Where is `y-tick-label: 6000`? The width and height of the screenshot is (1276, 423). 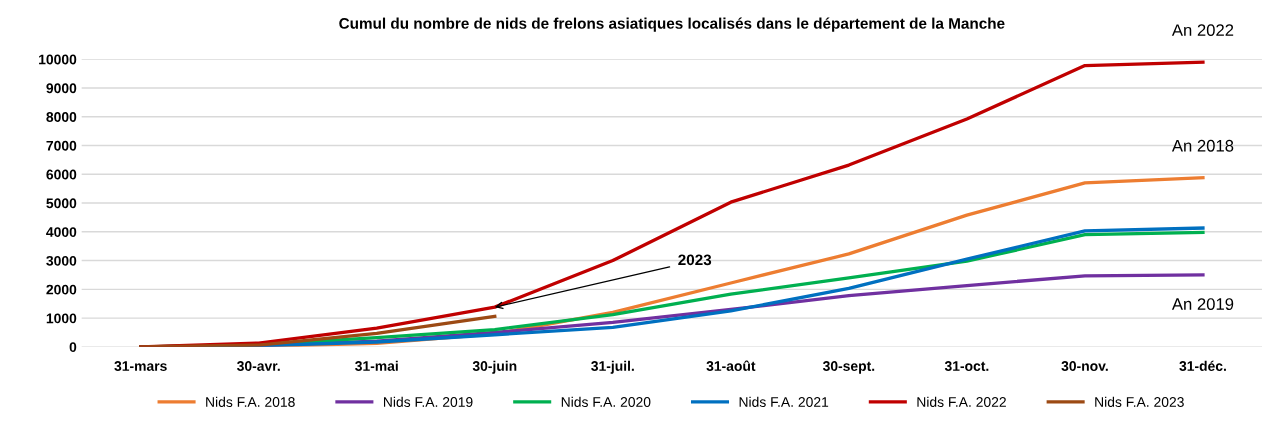
y-tick-label: 6000 is located at coordinates (61, 174).